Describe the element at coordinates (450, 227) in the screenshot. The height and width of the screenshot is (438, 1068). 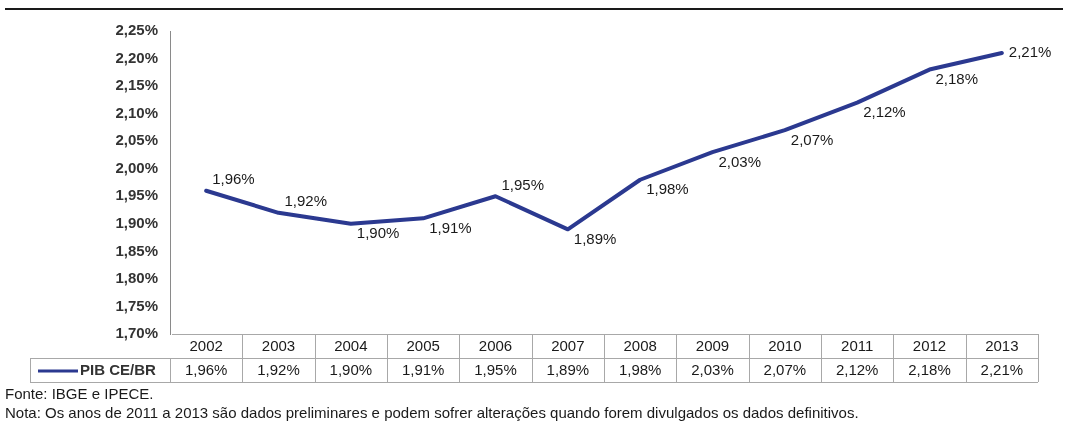
I see `text: 1,91%` at that location.